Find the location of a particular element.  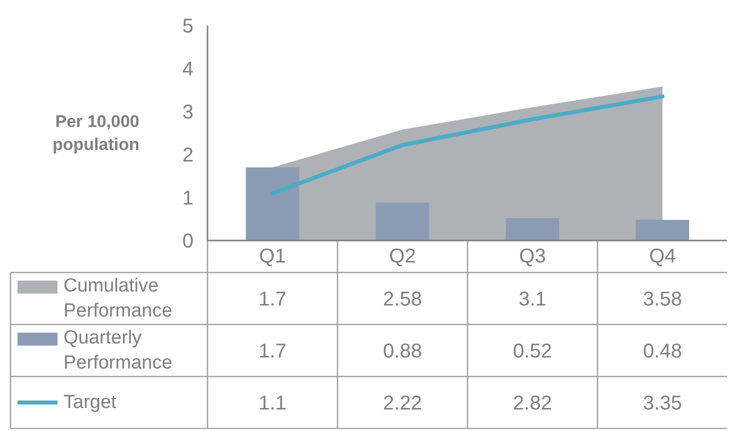

x-tick-label: Q3 is located at coordinates (532, 257).